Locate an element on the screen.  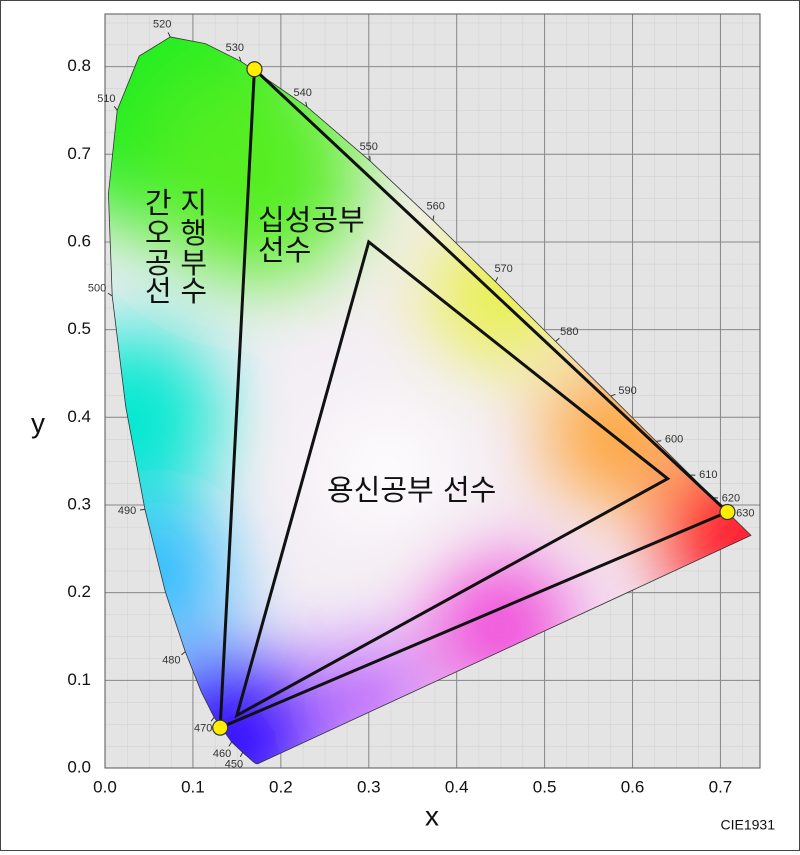
wavelength-label: 500 is located at coordinates (97, 288).